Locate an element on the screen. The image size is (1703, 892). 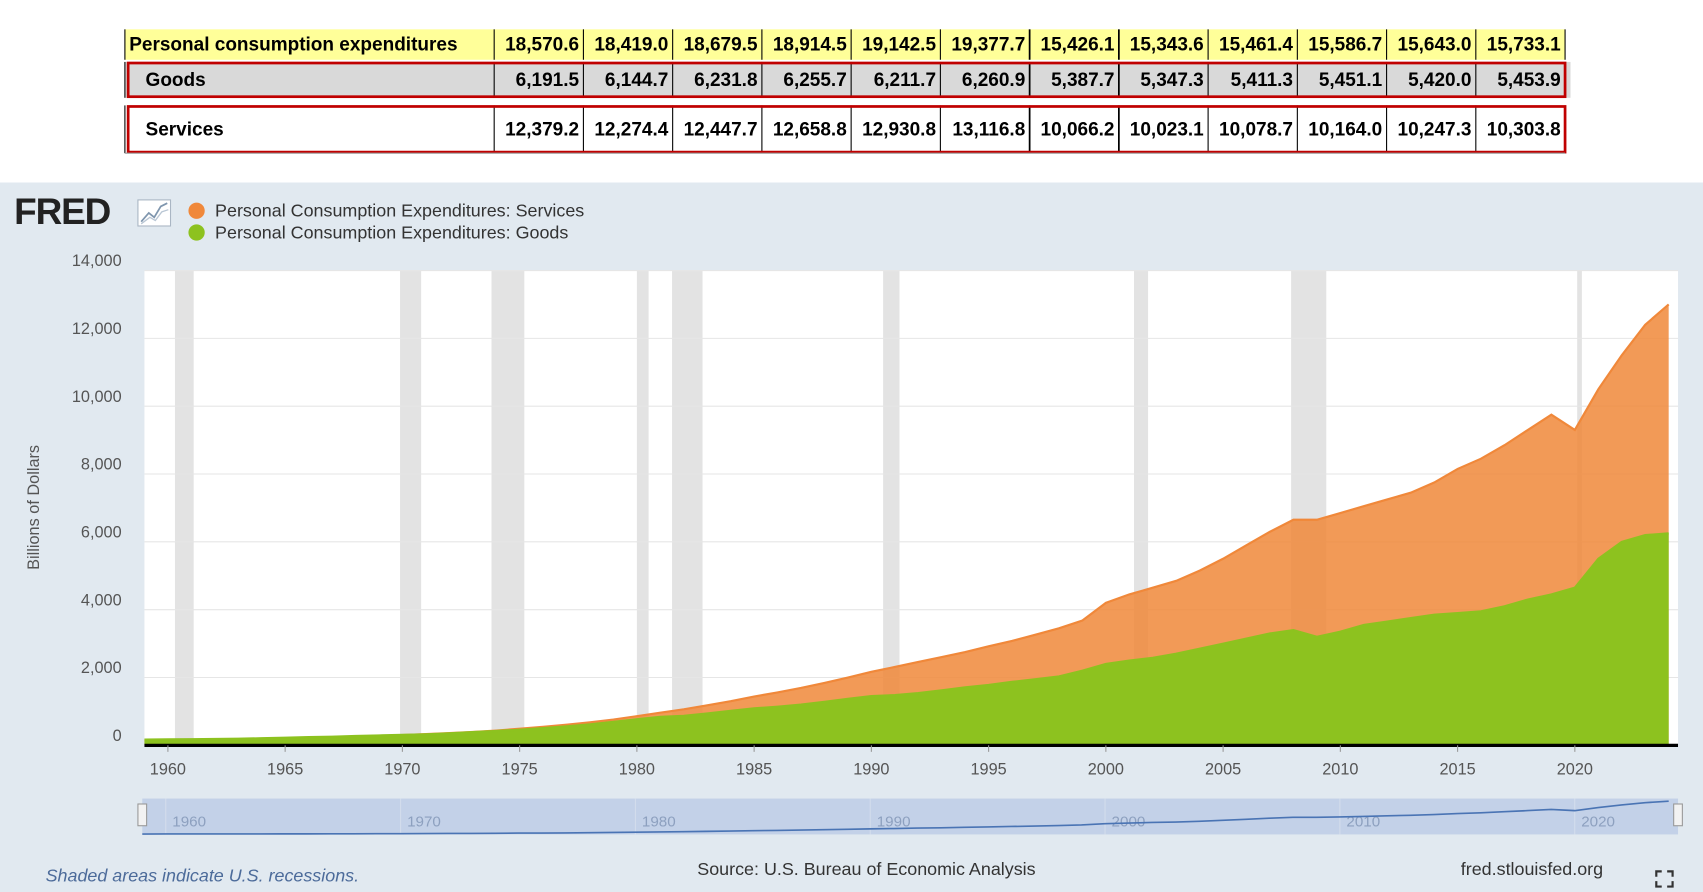
cell-value: 6,255.7 is located at coordinates (814, 80).